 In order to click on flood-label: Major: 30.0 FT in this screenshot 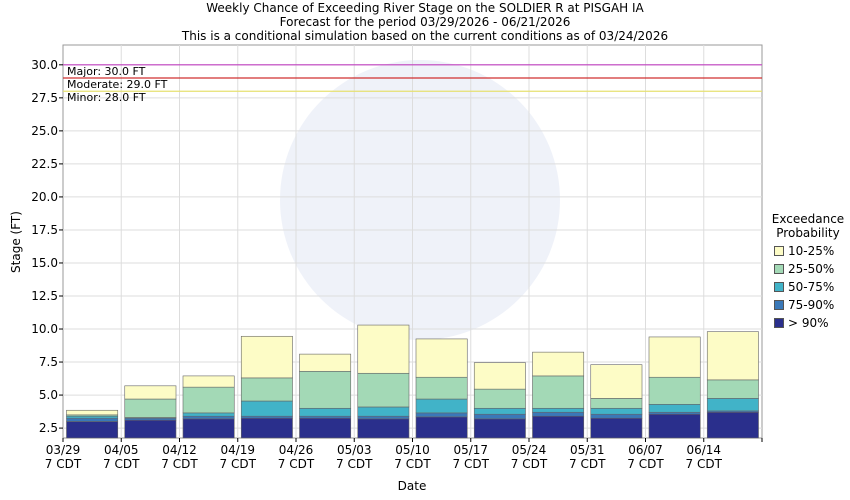, I will do `click(106, 71)`.